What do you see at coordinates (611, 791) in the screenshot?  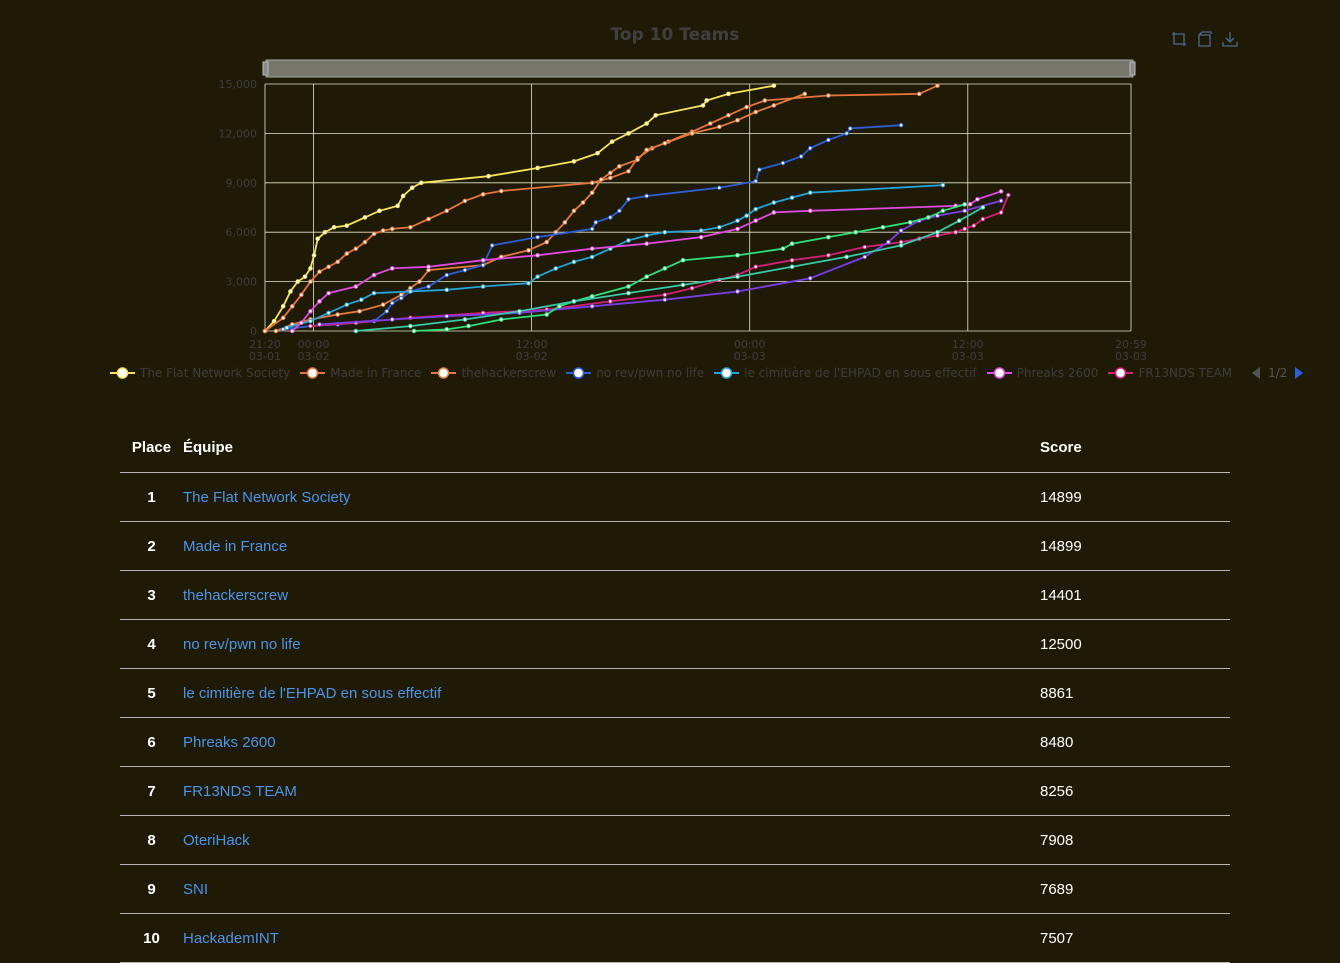 I see `team-cell: FR13NDS TEAM` at bounding box center [611, 791].